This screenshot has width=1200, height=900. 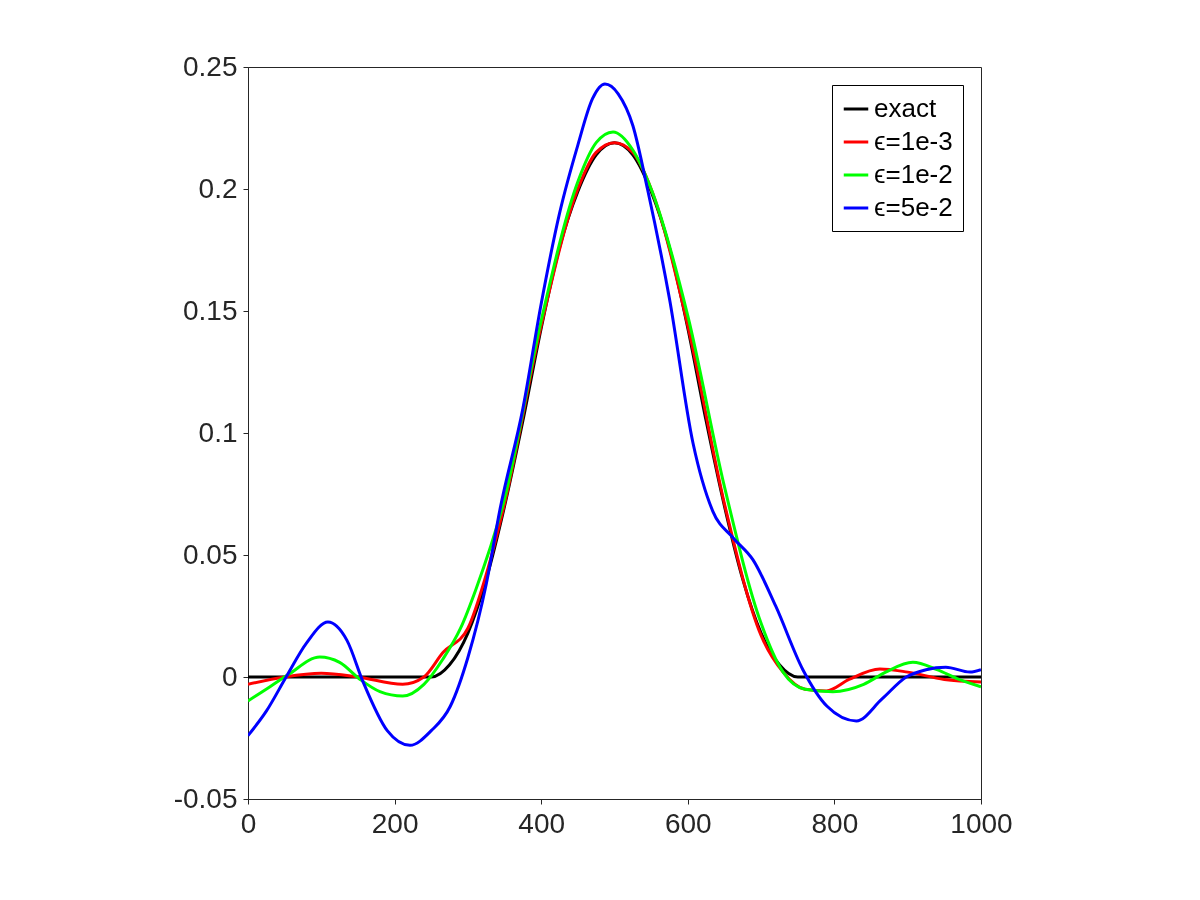 What do you see at coordinates (210, 554) in the screenshot?
I see `y-tick-label: 0.05` at bounding box center [210, 554].